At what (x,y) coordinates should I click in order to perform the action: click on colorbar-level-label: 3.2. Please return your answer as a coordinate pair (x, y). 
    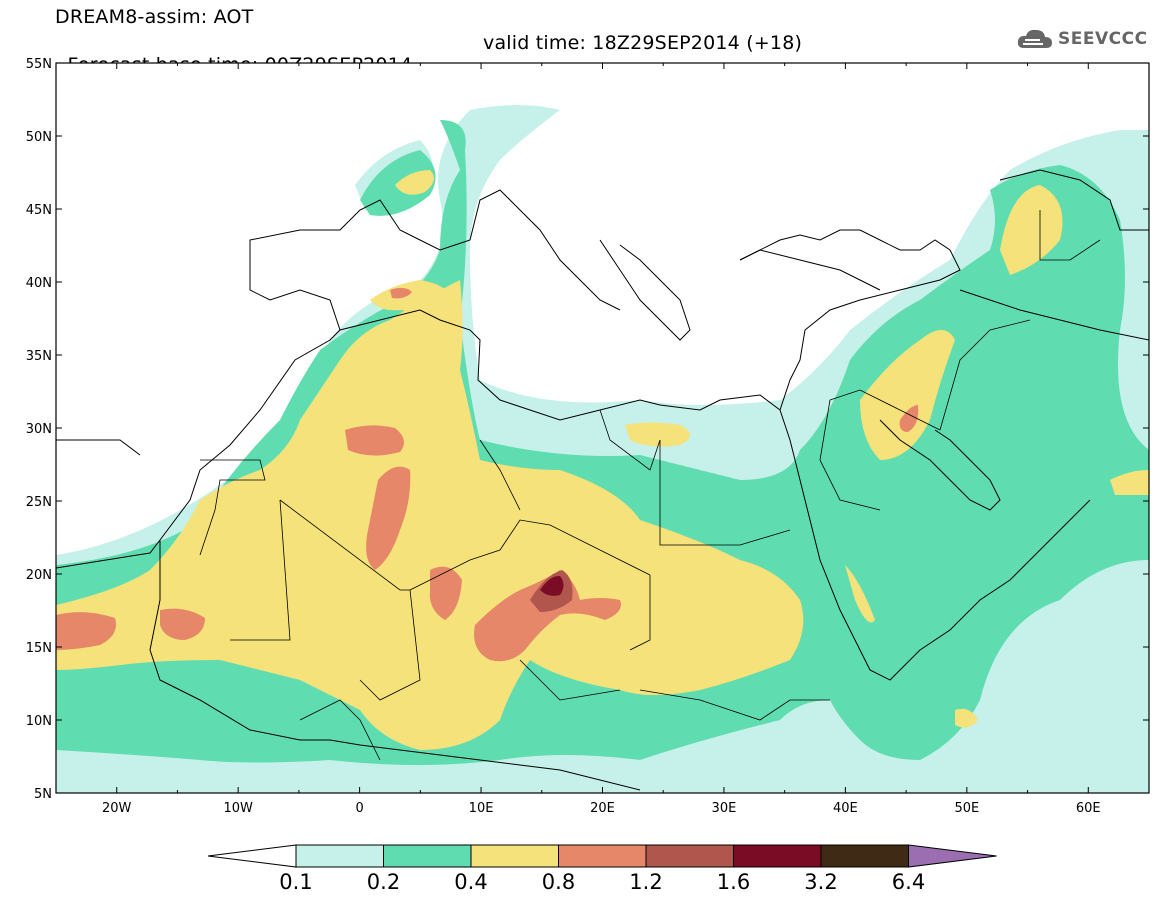
    Looking at the image, I should click on (820, 882).